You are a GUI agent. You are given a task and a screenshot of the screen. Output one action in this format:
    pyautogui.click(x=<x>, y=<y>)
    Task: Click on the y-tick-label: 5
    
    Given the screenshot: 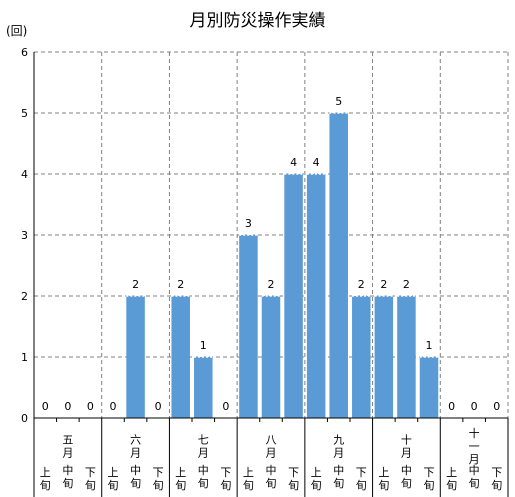 What is the action you would take?
    pyautogui.click(x=24, y=113)
    